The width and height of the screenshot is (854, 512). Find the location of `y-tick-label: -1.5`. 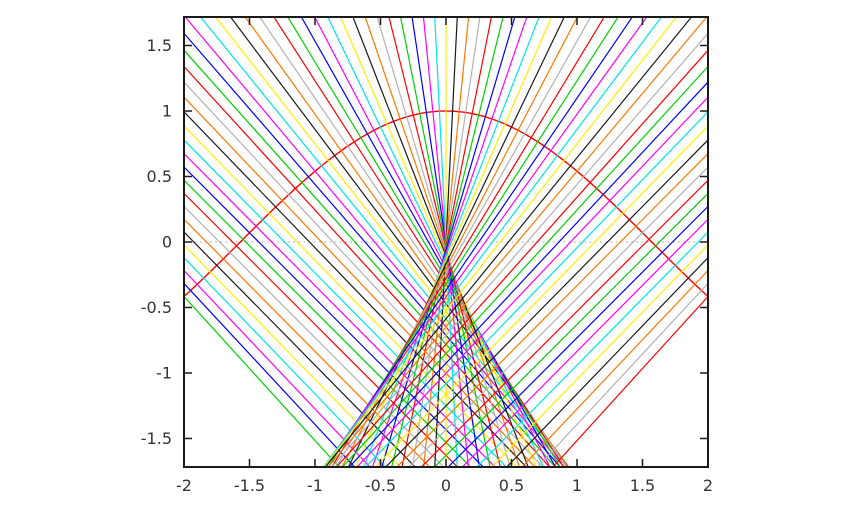

y-tick-label: -1.5 is located at coordinates (156, 438).